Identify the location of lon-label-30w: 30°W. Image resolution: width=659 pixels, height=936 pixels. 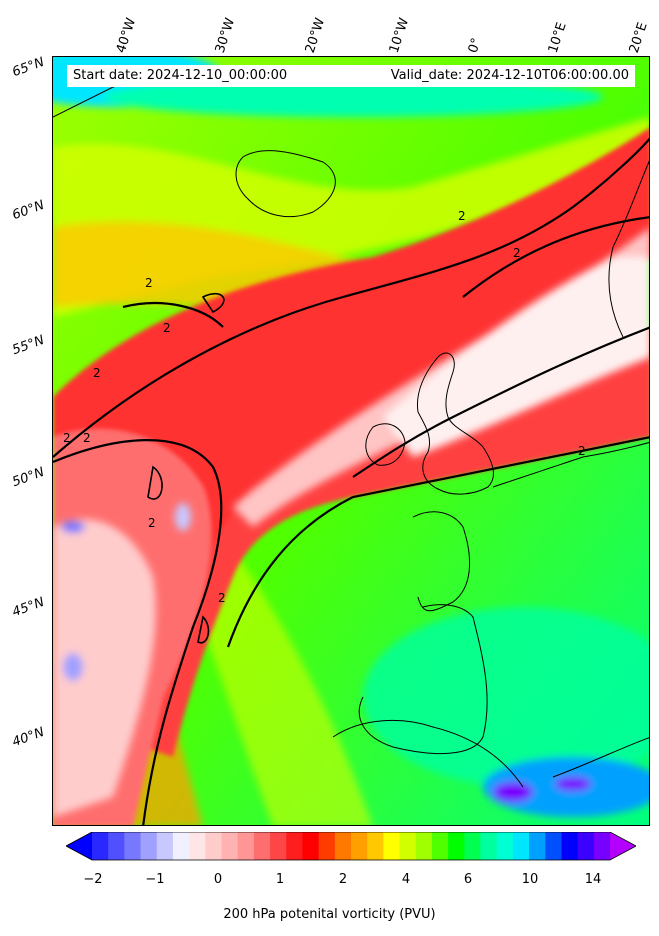
(225, 35).